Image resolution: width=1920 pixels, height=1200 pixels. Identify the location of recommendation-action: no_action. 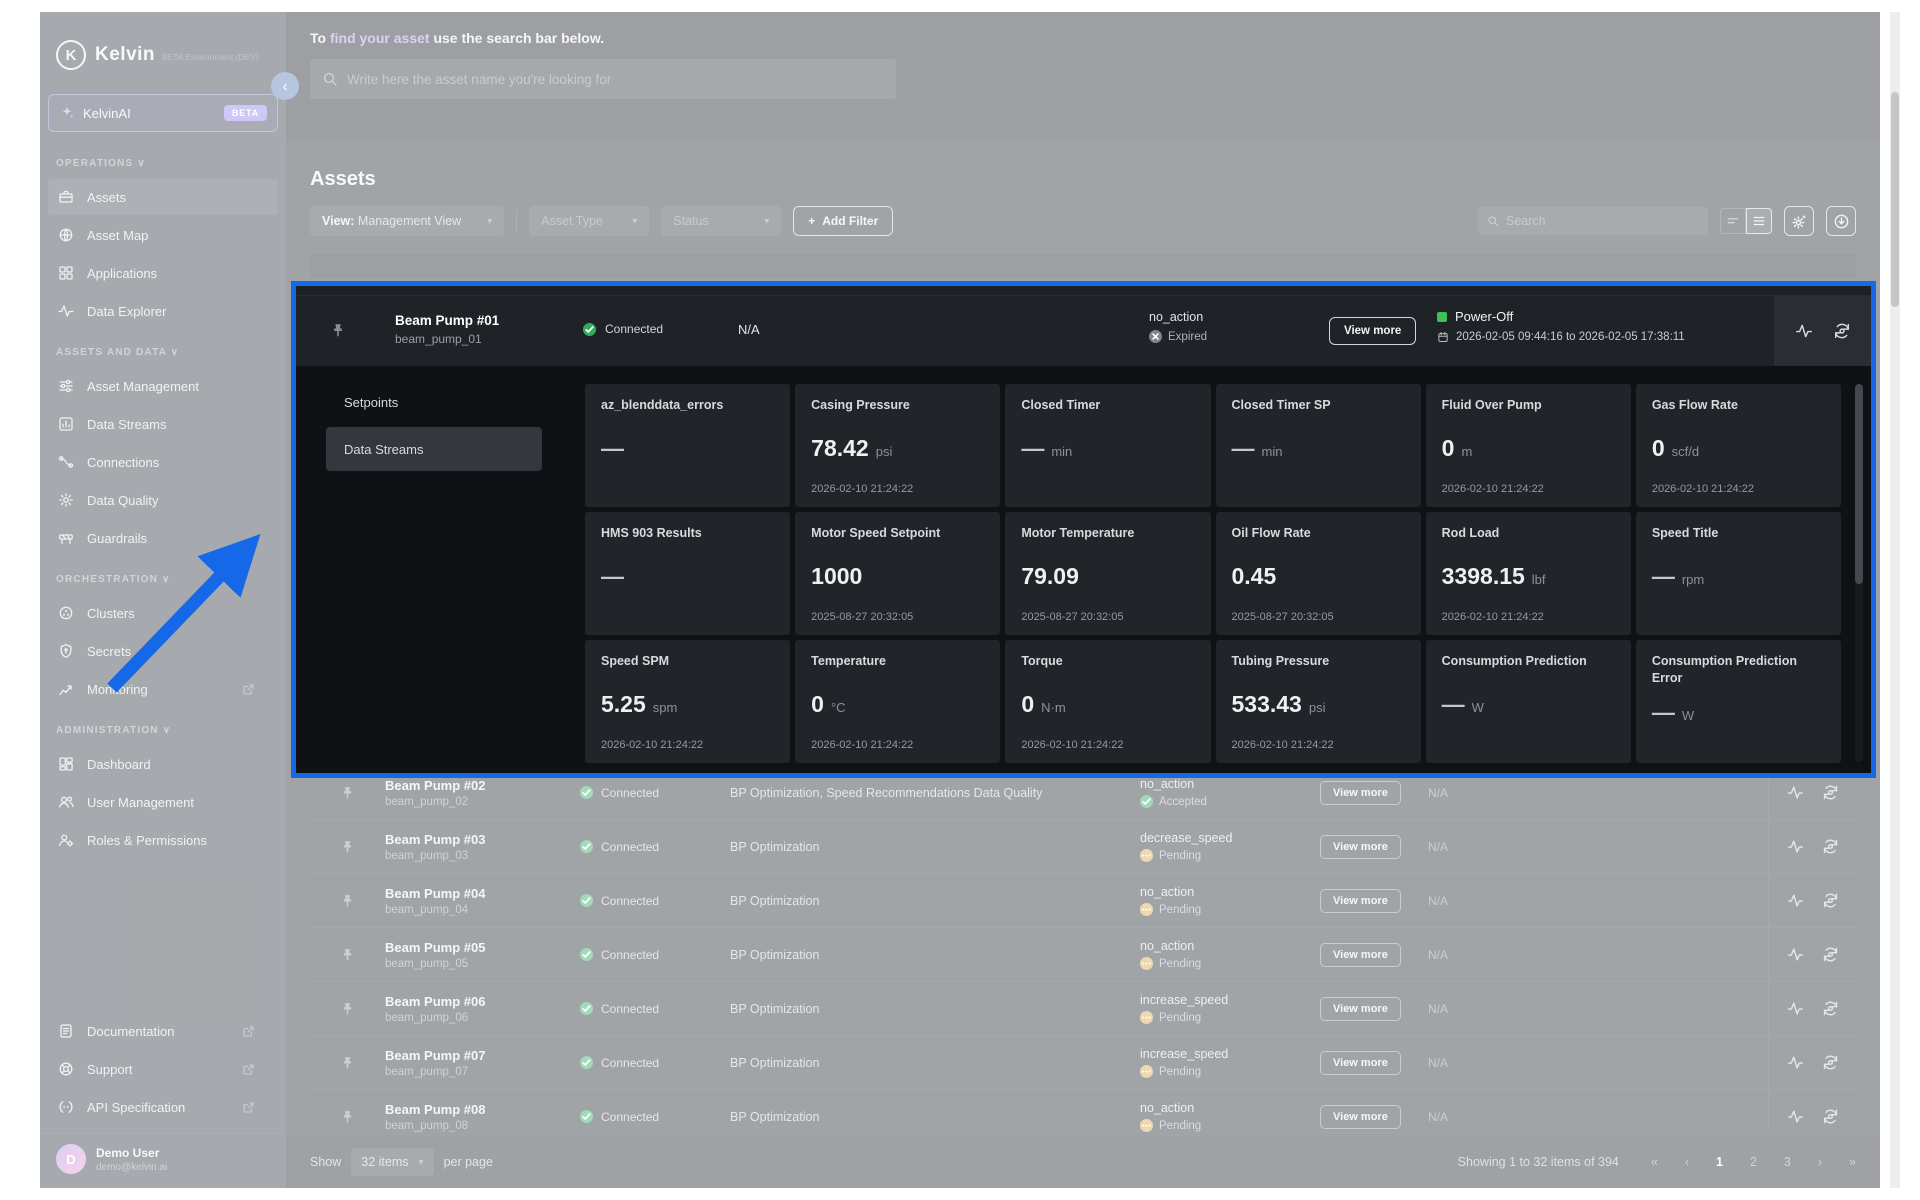
(1176, 317).